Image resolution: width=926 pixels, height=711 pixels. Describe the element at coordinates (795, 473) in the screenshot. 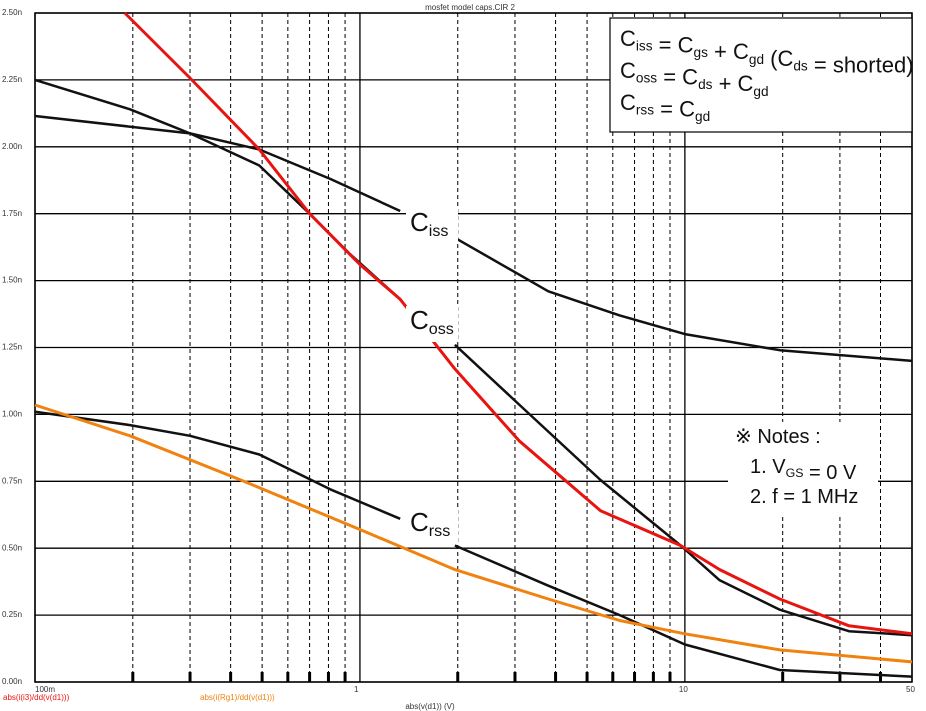

I see `note-line-sub: GS` at that location.